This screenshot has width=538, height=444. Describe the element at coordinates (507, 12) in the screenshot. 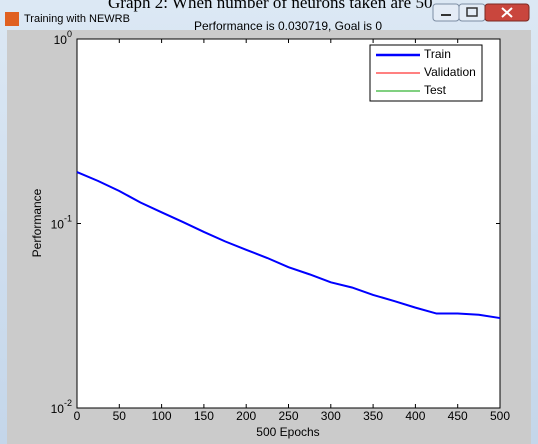

I see `close-icon` at that location.